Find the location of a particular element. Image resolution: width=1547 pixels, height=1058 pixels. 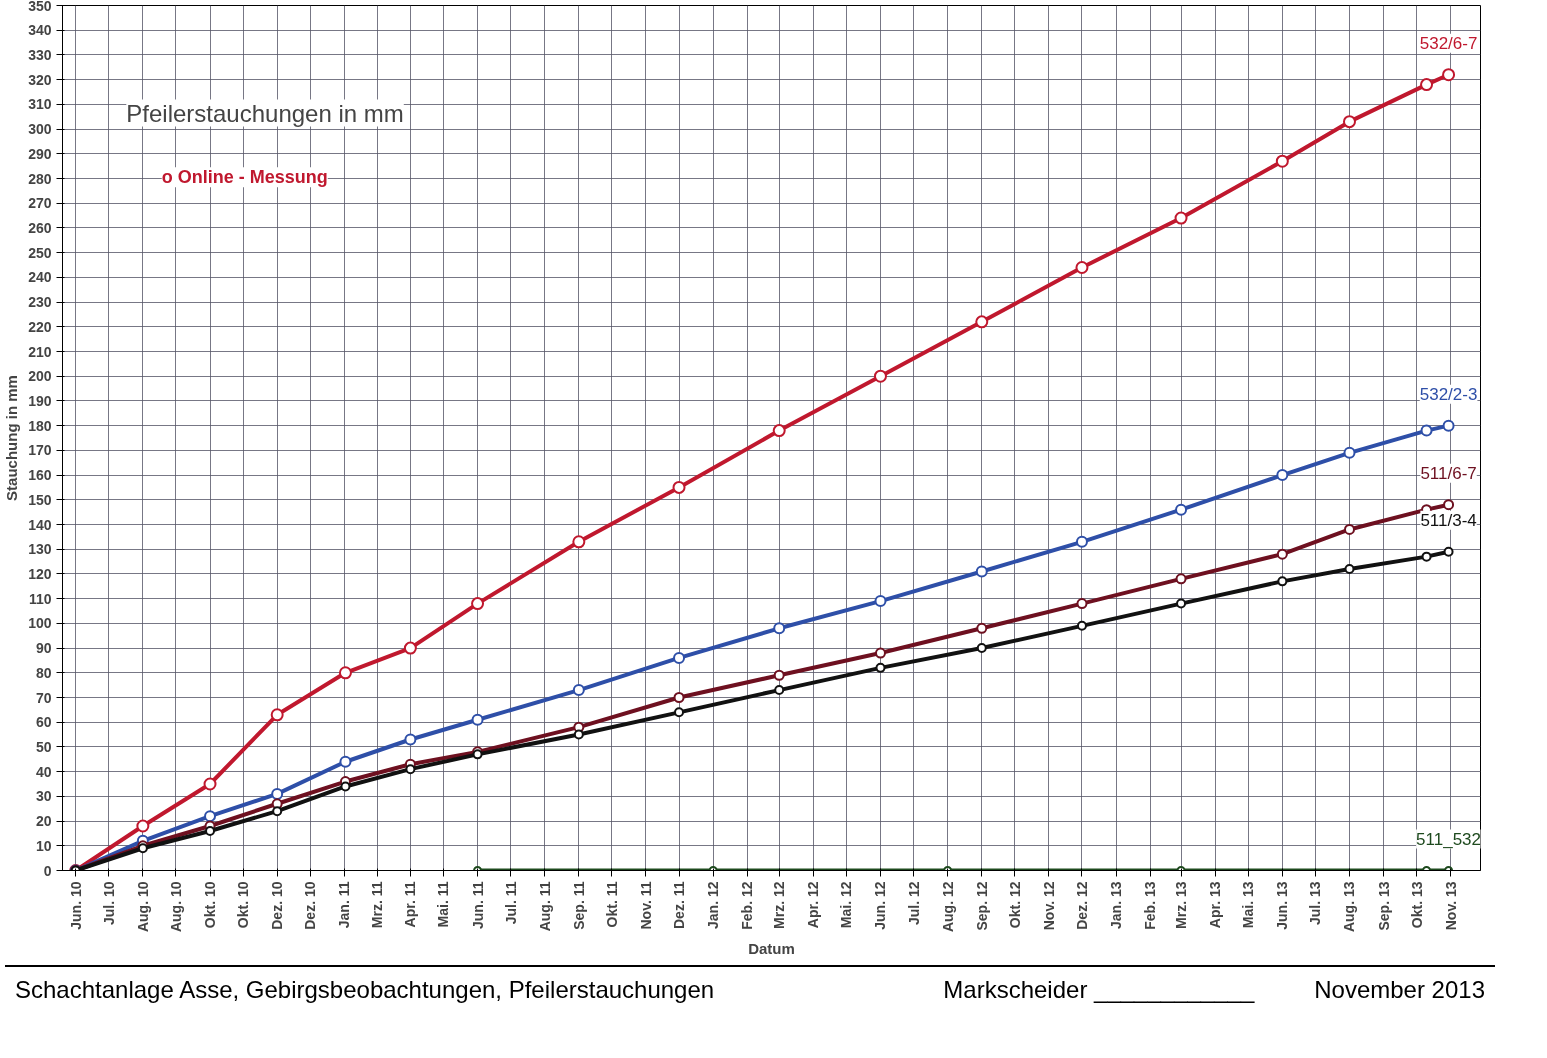

y-tick-label: 130 is located at coordinates (40, 549).